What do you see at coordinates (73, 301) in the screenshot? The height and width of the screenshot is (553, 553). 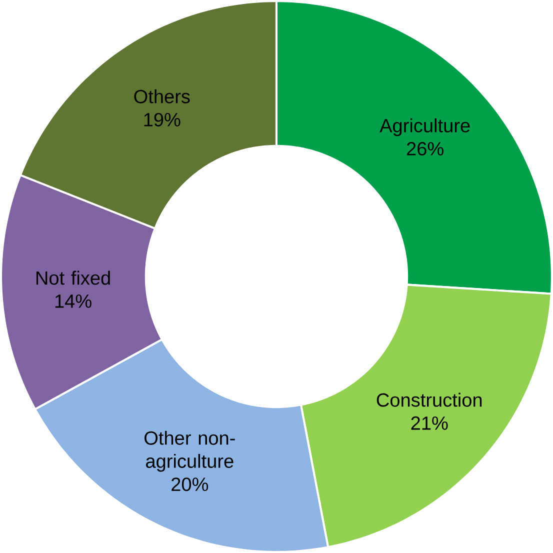 I see `data-label: 14%` at bounding box center [73, 301].